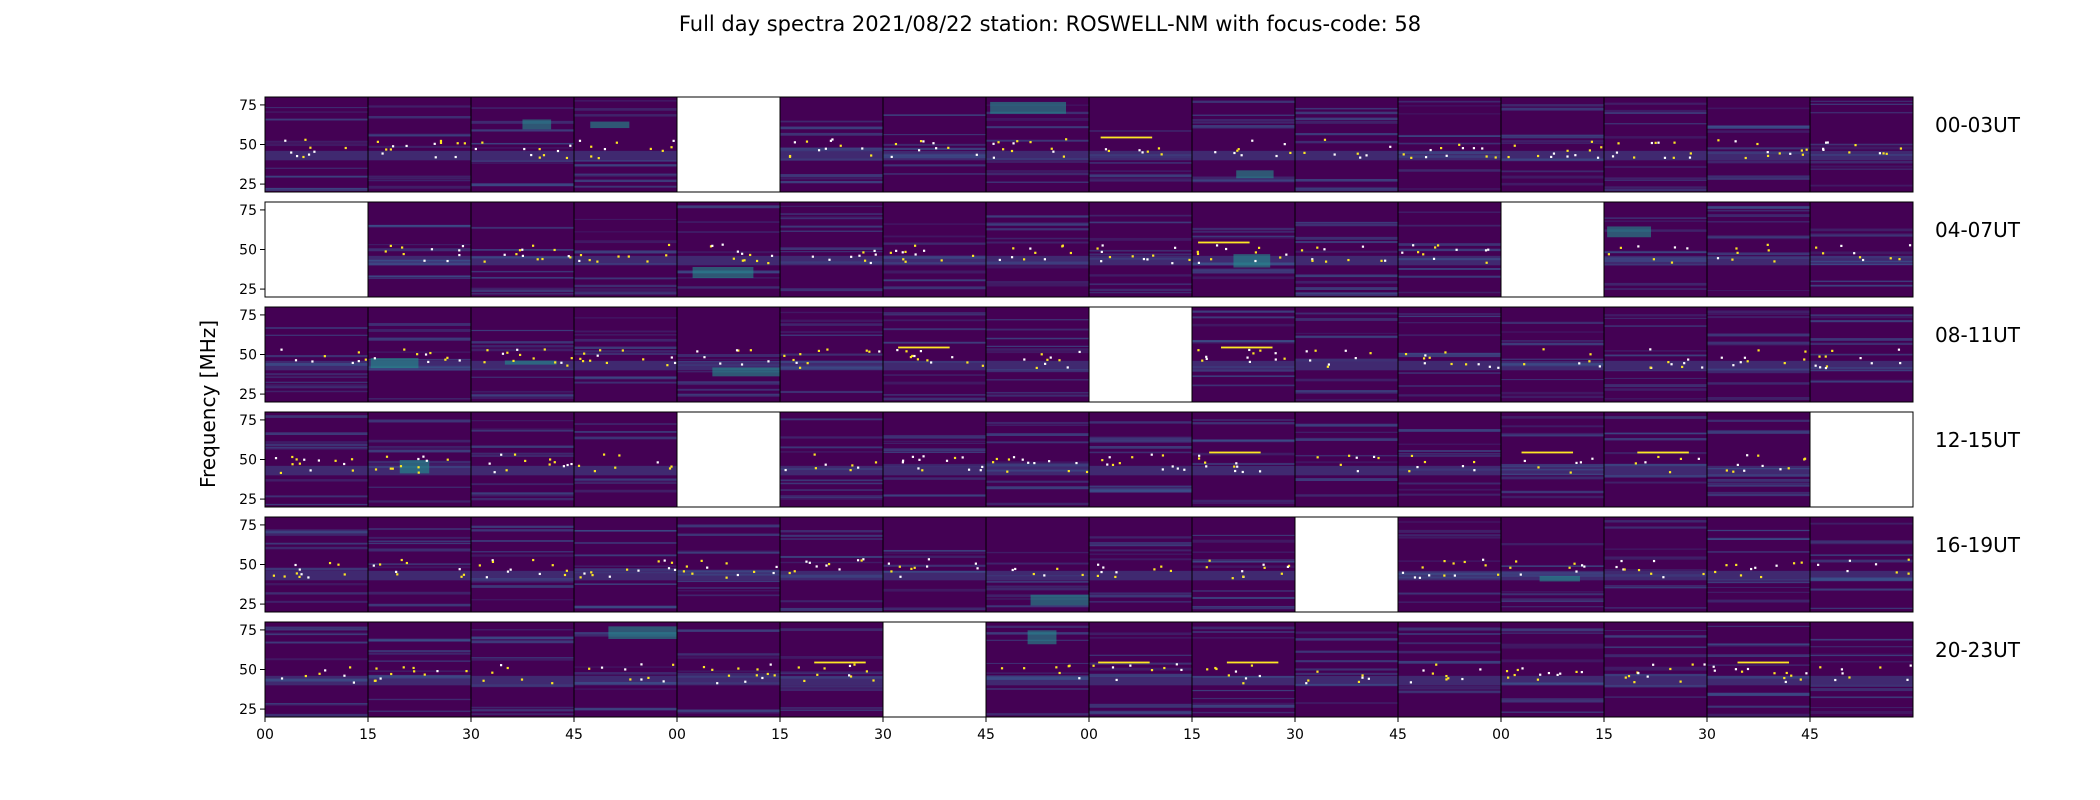  What do you see at coordinates (1398, 735) in the screenshot?
I see `x-tick-label: 45` at bounding box center [1398, 735].